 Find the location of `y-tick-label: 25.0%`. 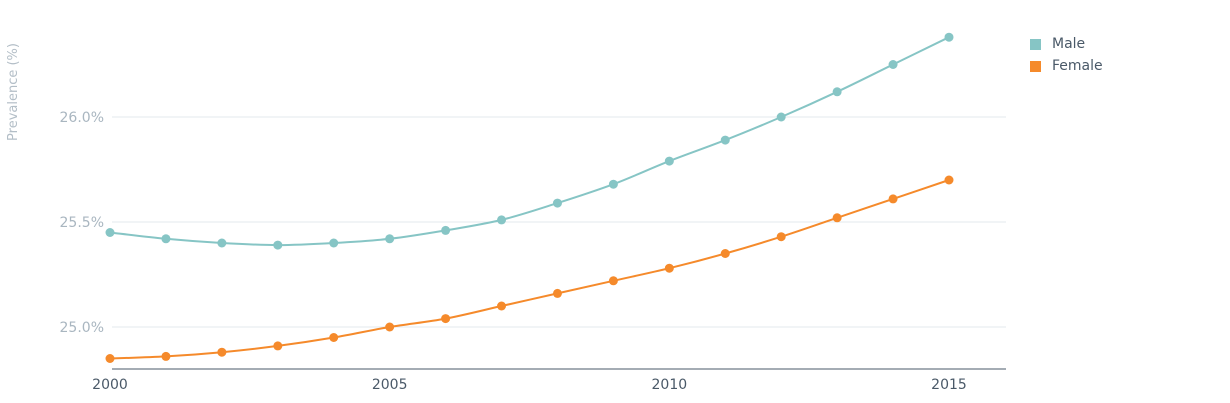

y-tick-label: 25.0% is located at coordinates (82, 328).